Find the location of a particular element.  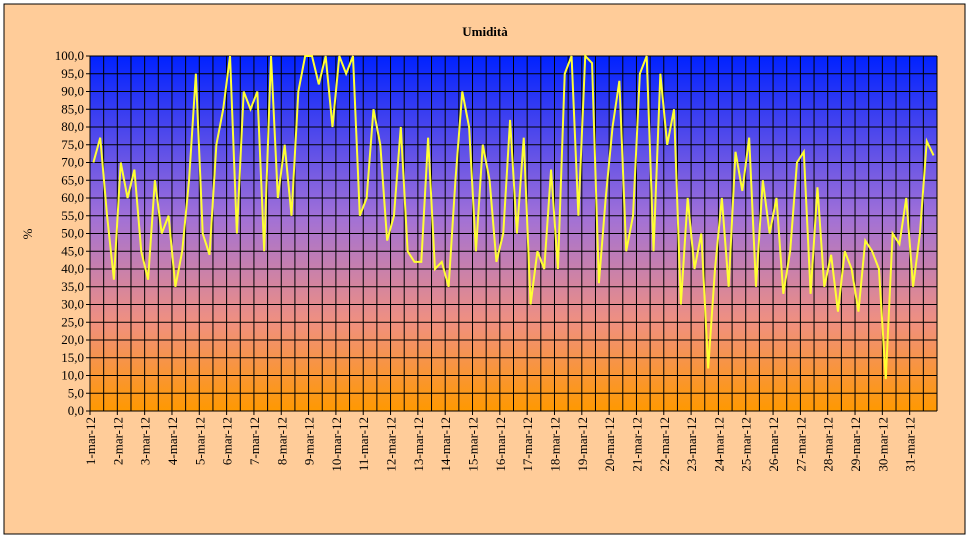

x-tick-label: 16-mar-12 is located at coordinates (500, 444).